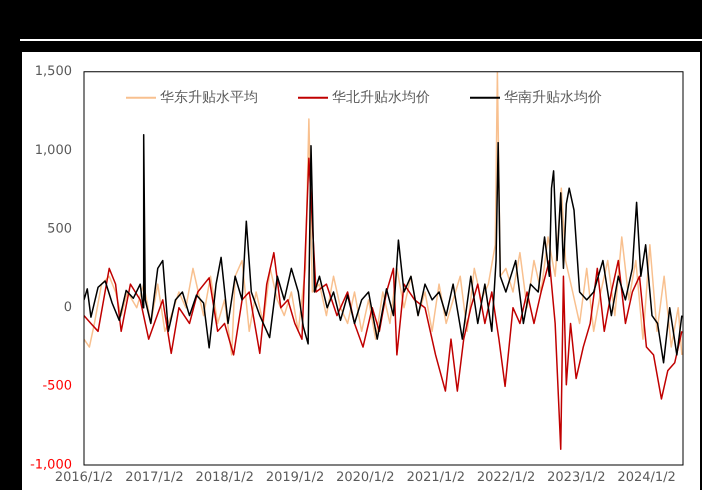  I want to click on x-tick-label: 2024/1/2, so click(646, 478).